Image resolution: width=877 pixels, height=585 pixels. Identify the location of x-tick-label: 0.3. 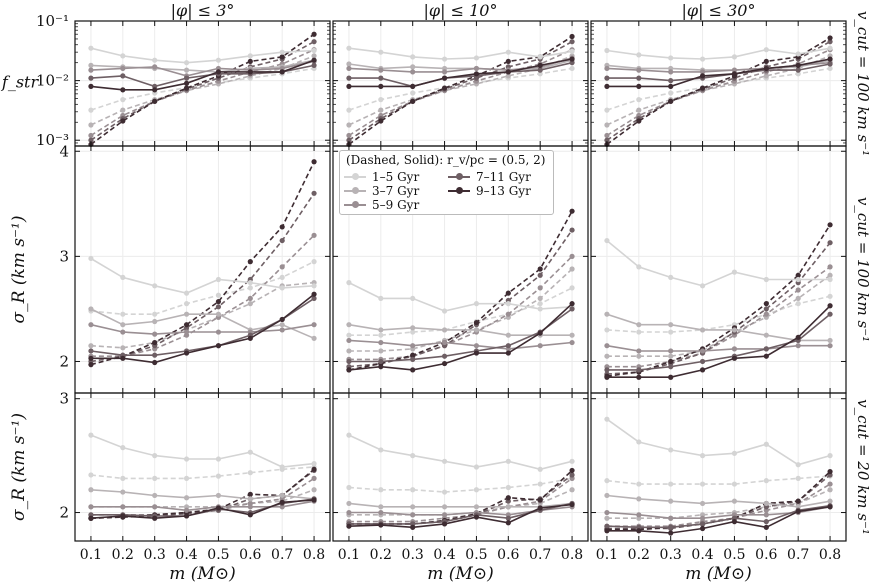
(671, 555).